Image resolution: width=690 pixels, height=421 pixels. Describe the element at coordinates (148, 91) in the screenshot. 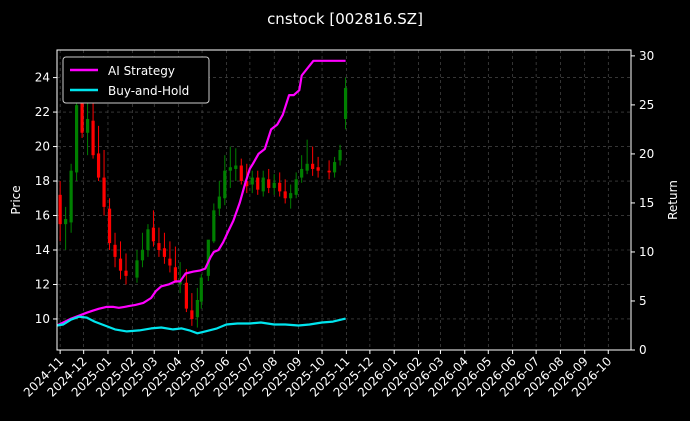

I see `legend-bh-label: Buy-and-Hold` at that location.